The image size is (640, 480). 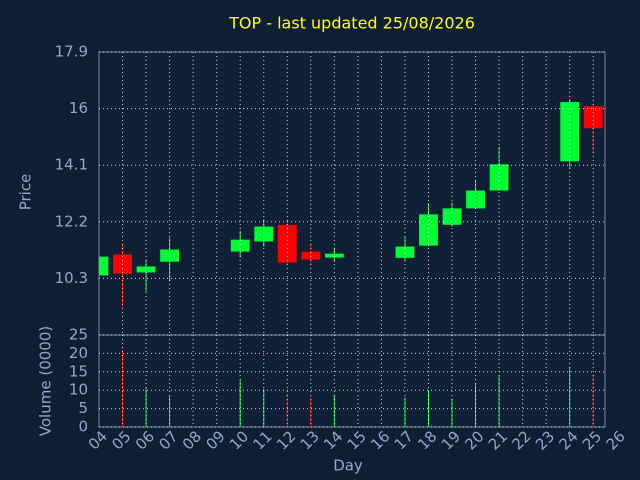 What do you see at coordinates (78, 353) in the screenshot?
I see `y-tick-label: 20` at bounding box center [78, 353].